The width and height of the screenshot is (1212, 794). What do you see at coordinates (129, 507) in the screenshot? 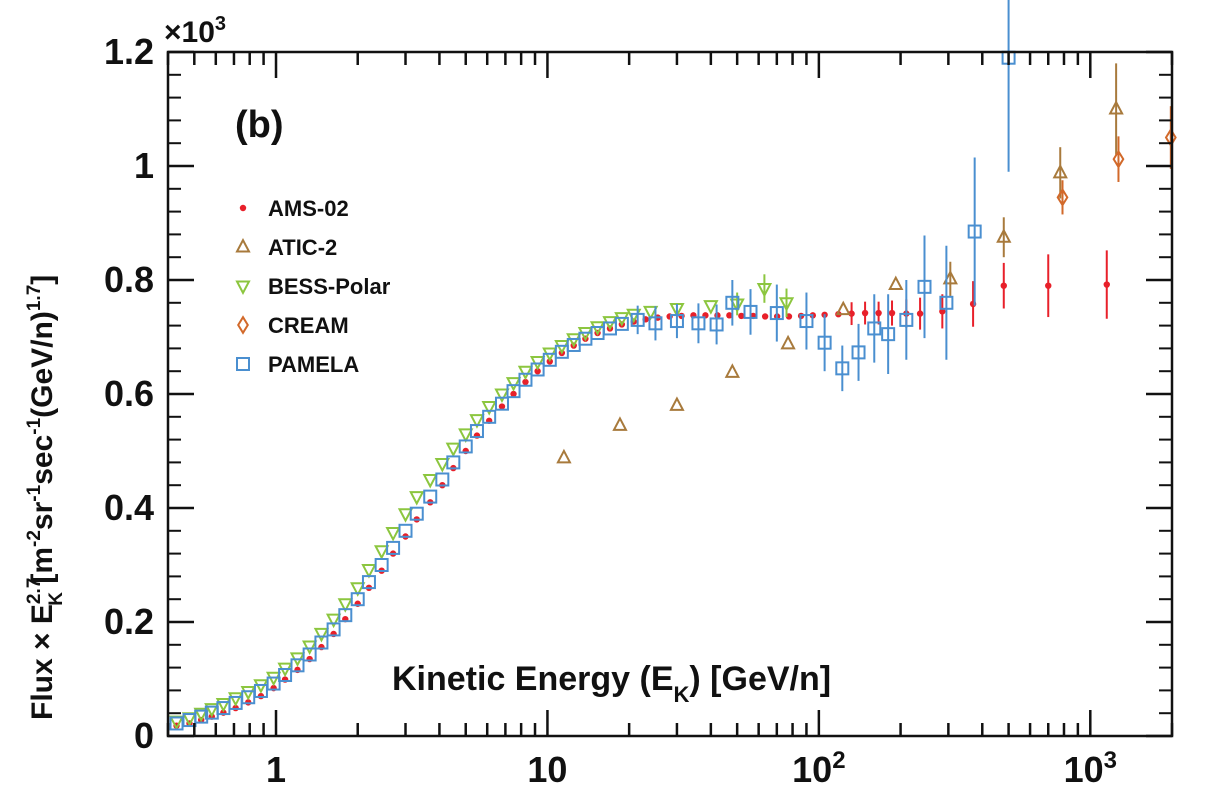
I see `y-tick-label: 0.4` at bounding box center [129, 507].